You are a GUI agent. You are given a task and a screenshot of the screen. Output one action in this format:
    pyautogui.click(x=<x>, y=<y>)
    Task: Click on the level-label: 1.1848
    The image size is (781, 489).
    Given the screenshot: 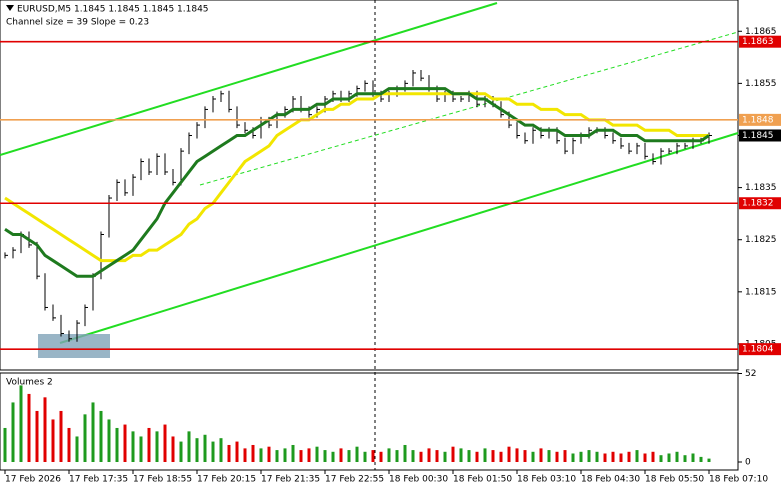 What is the action you would take?
    pyautogui.click(x=758, y=120)
    